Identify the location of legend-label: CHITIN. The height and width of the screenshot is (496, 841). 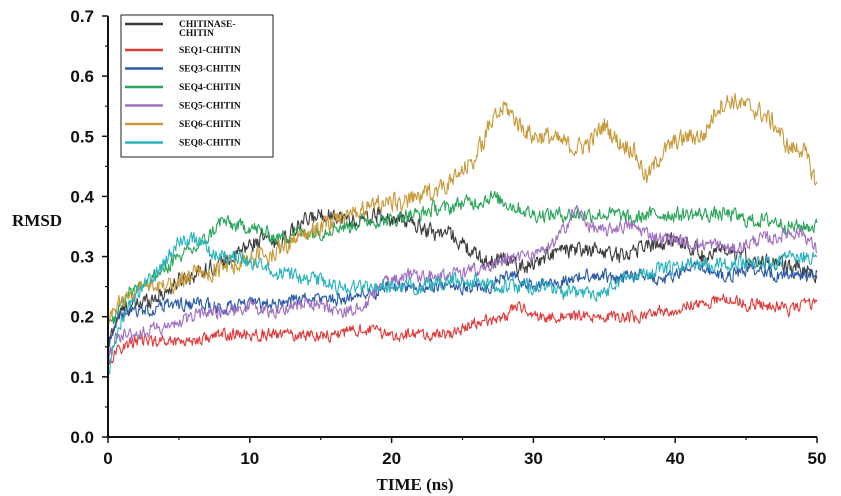
(196, 34).